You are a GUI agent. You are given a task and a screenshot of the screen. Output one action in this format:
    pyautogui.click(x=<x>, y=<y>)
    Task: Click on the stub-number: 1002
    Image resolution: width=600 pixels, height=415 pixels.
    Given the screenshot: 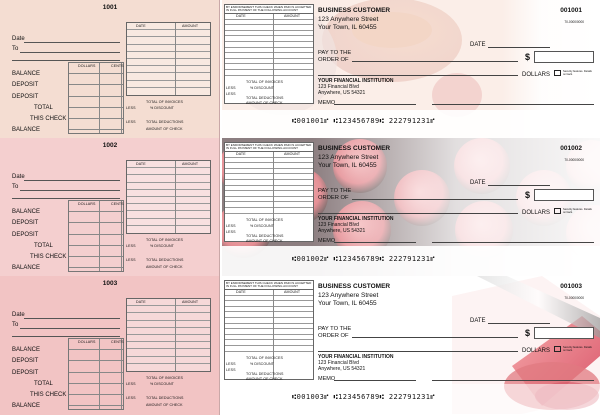 What is the action you would take?
    pyautogui.click(x=110, y=145)
    